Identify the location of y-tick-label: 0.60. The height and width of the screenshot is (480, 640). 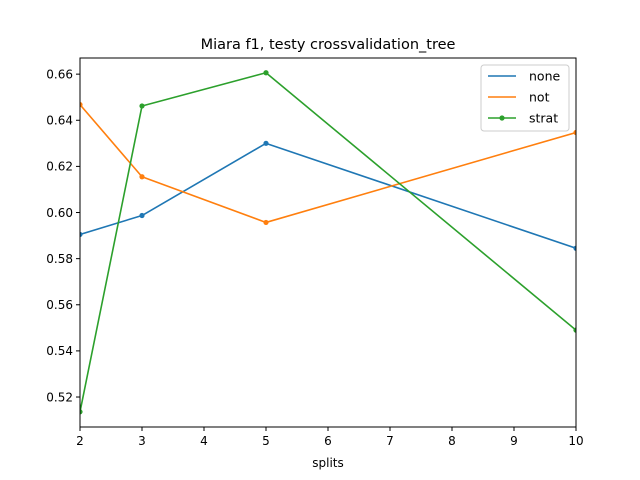
(59, 213).